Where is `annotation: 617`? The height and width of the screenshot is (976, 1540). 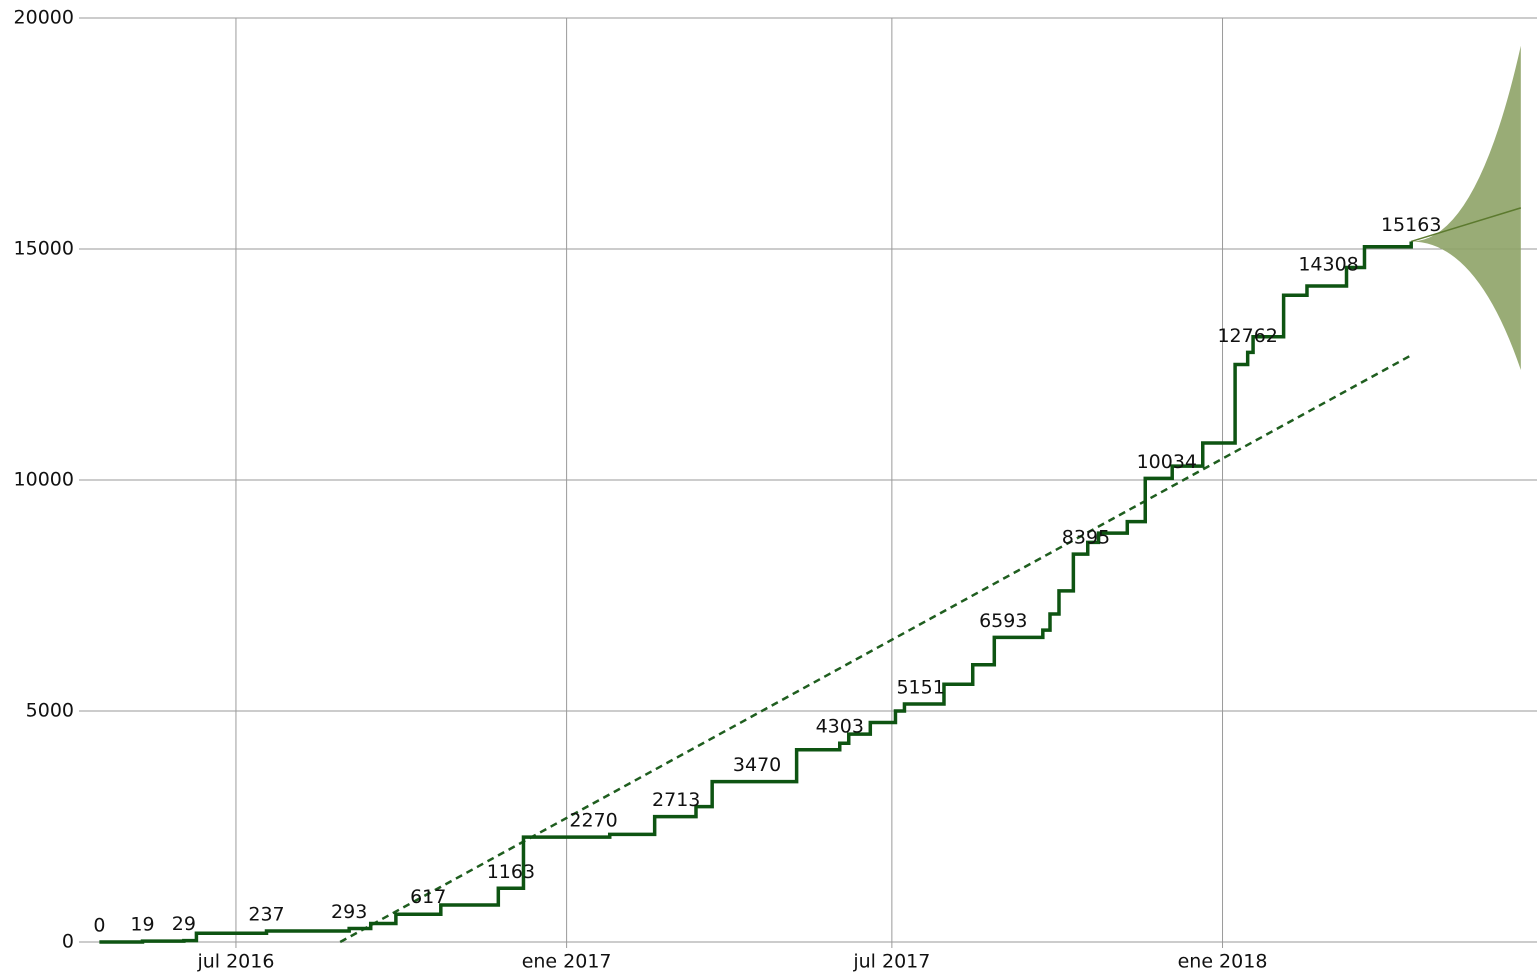
annotation: 617 is located at coordinates (428, 897).